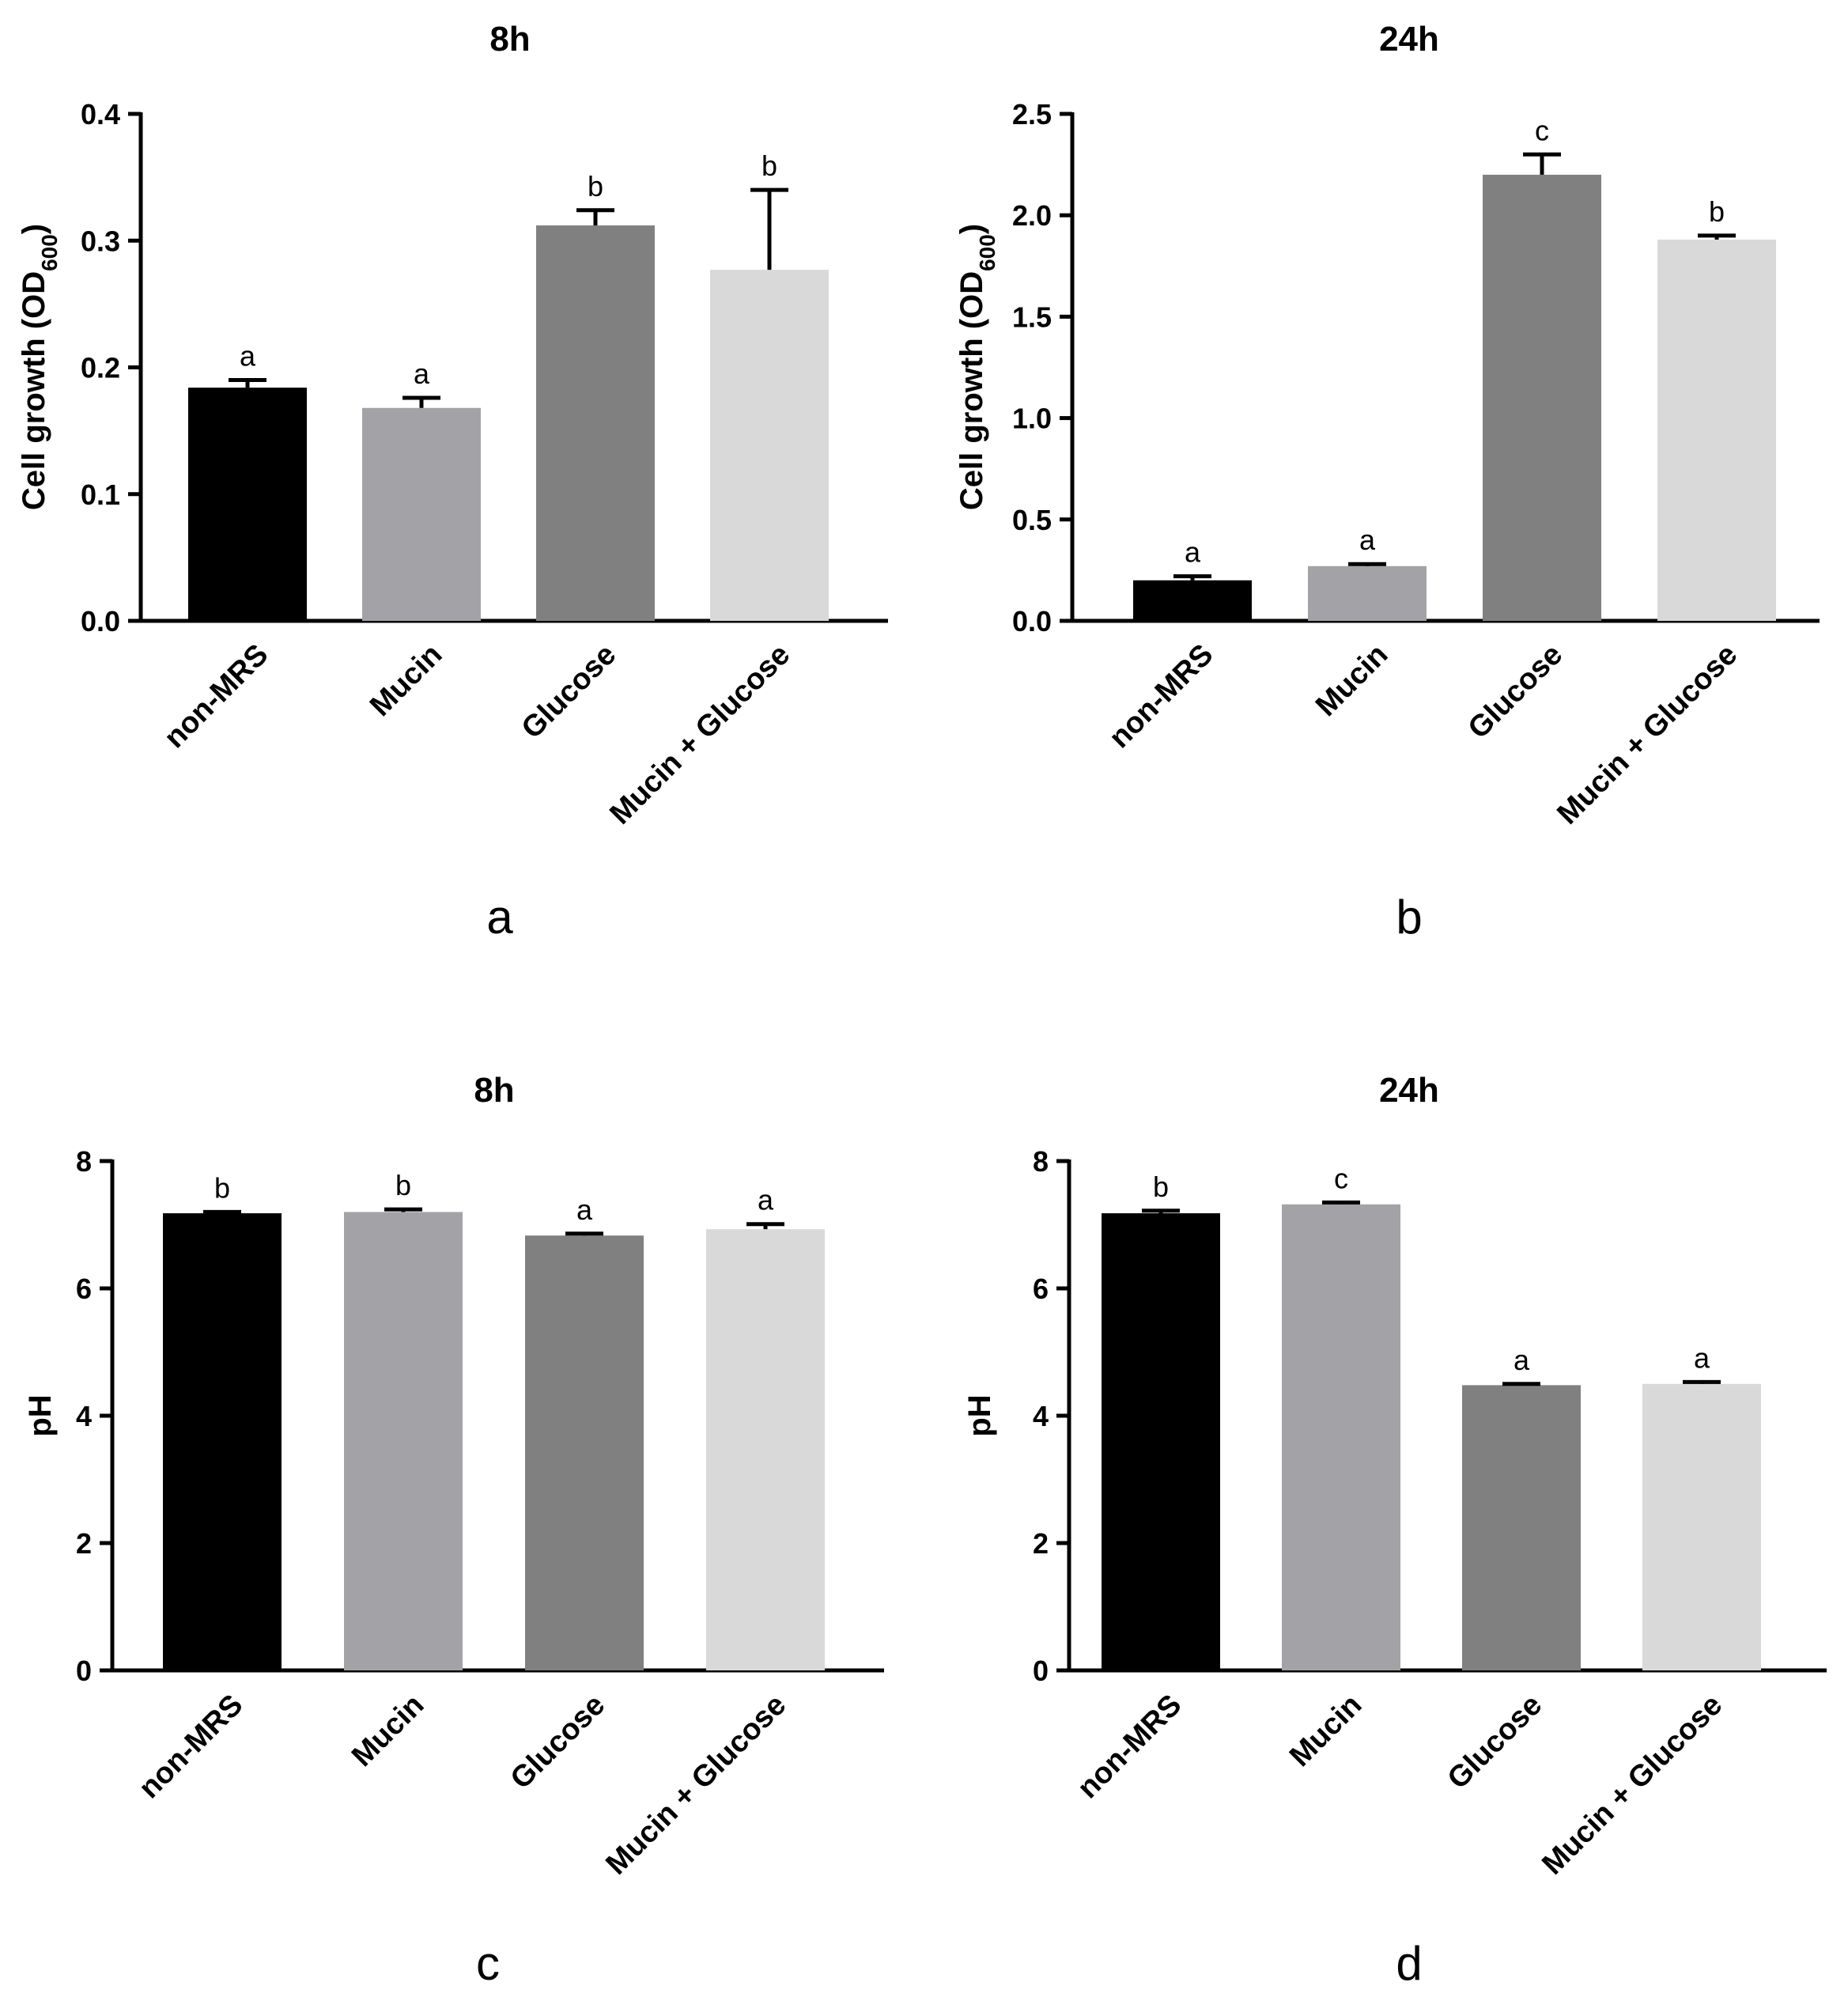 The image size is (1848, 2001). I want to click on y-tick-label: 0.1, so click(100, 494).